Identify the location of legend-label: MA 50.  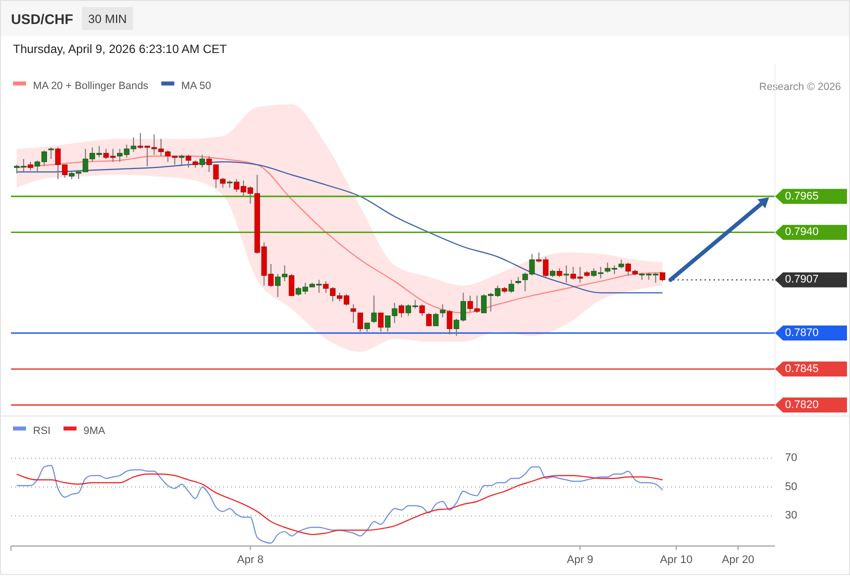
(196, 86).